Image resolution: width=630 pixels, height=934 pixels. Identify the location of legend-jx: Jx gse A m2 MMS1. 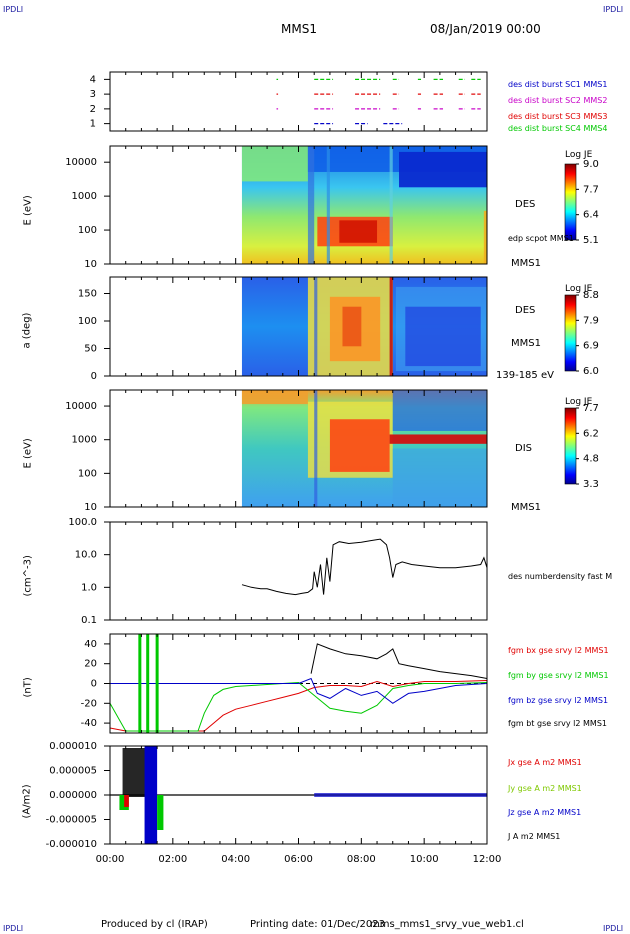
(545, 762).